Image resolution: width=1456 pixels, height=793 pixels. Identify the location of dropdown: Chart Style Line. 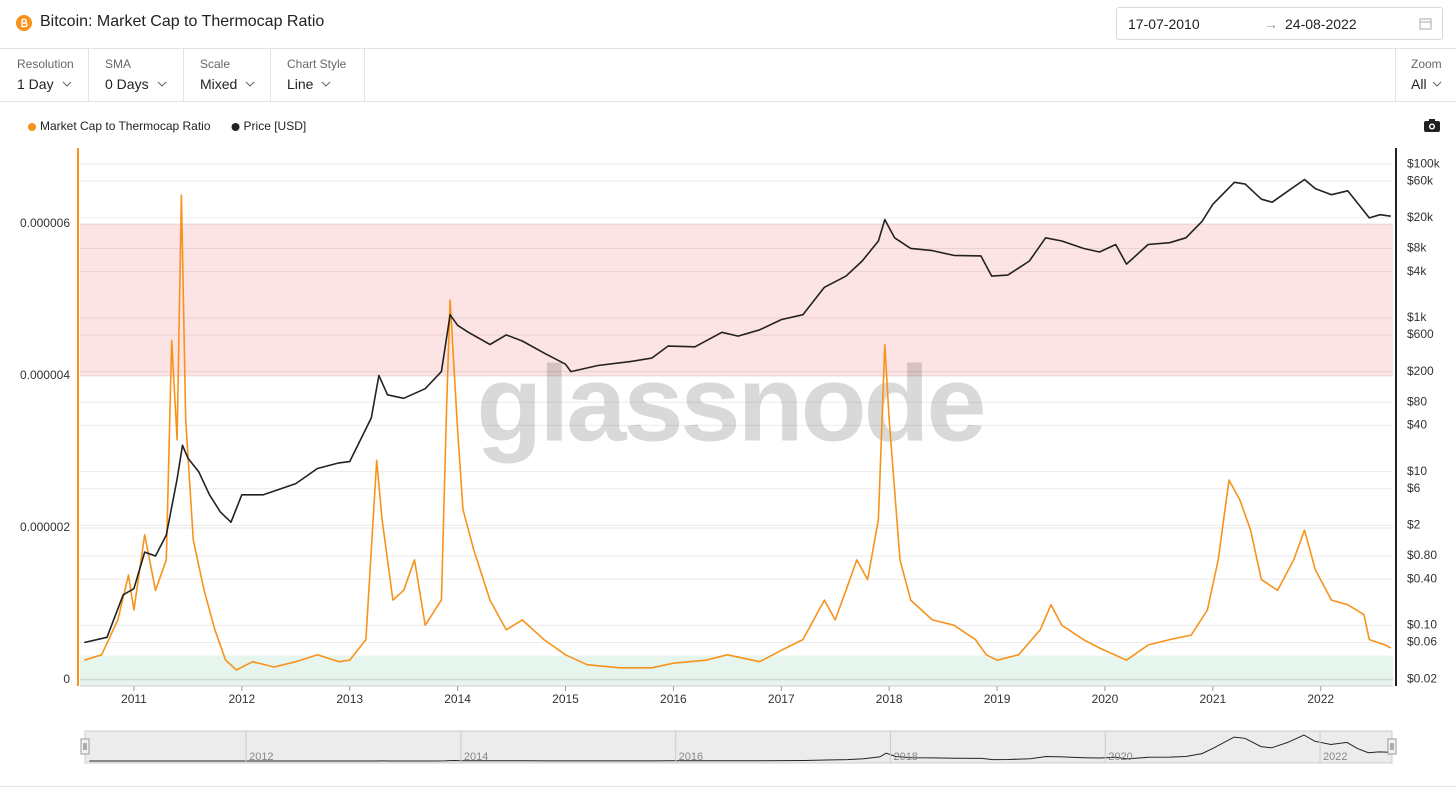
(317, 75).